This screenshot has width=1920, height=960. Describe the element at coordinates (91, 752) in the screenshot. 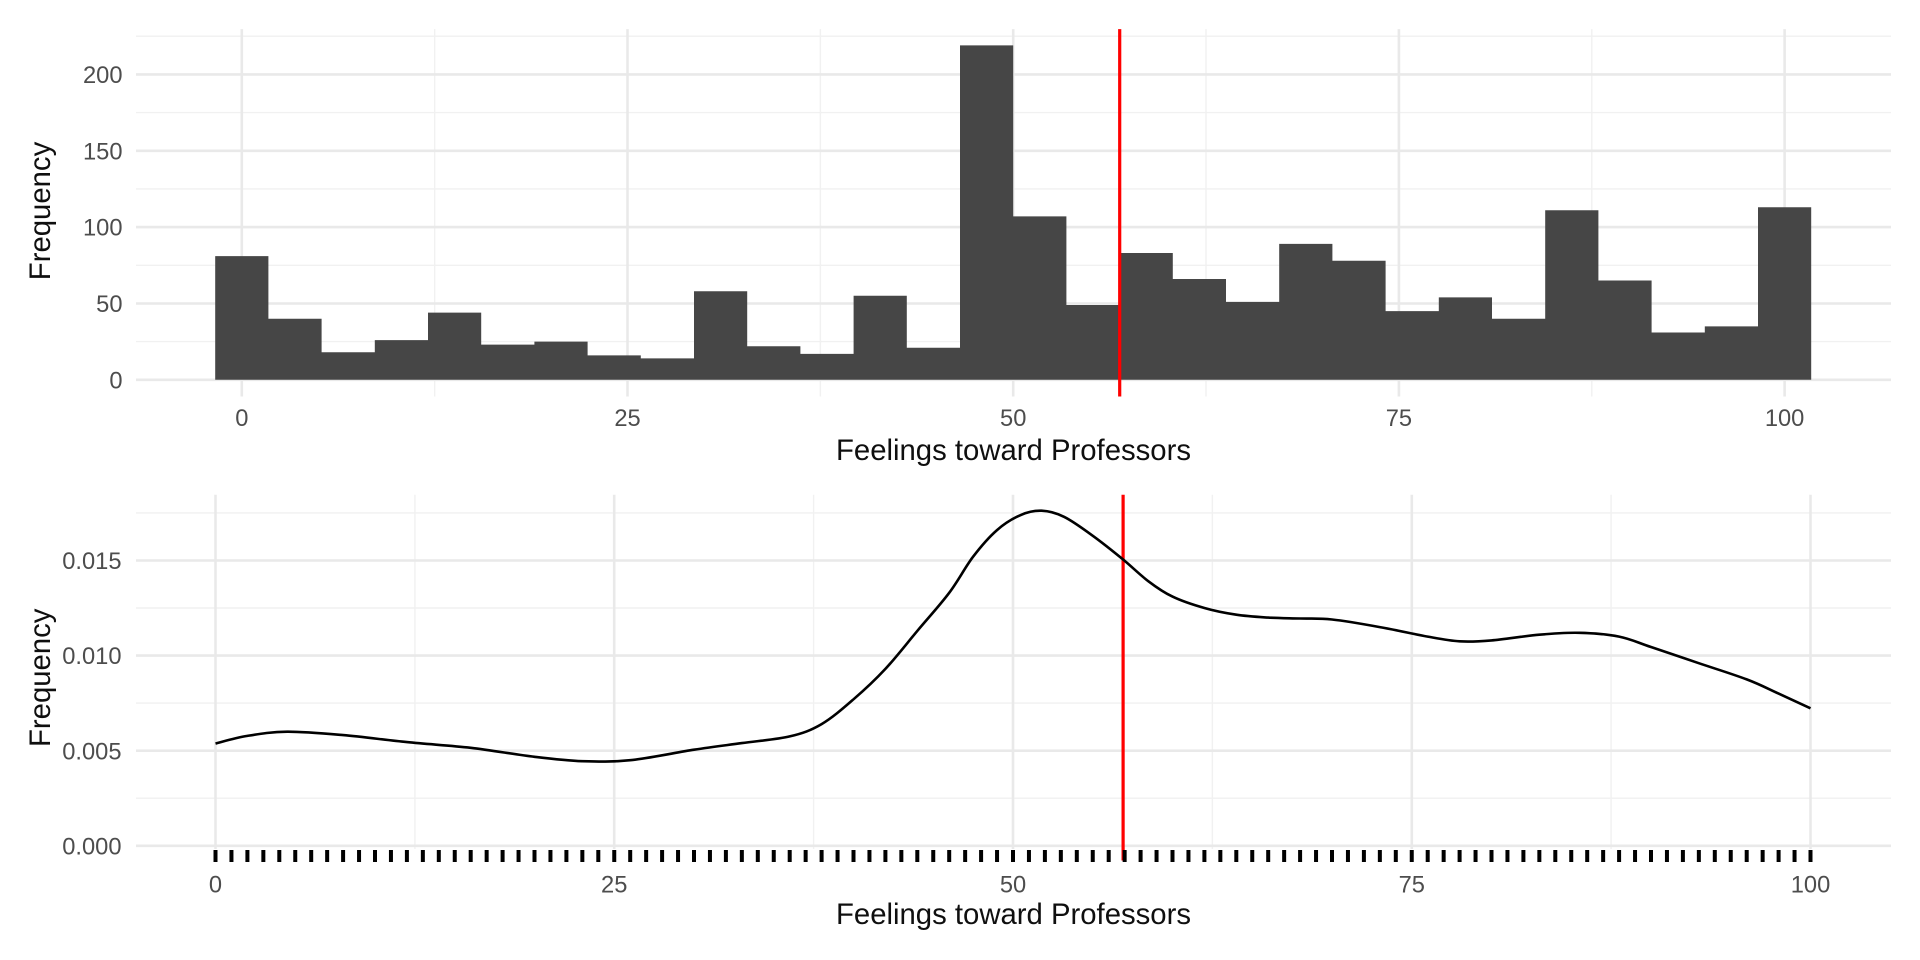

I see `svg-text: 0.005` at that location.